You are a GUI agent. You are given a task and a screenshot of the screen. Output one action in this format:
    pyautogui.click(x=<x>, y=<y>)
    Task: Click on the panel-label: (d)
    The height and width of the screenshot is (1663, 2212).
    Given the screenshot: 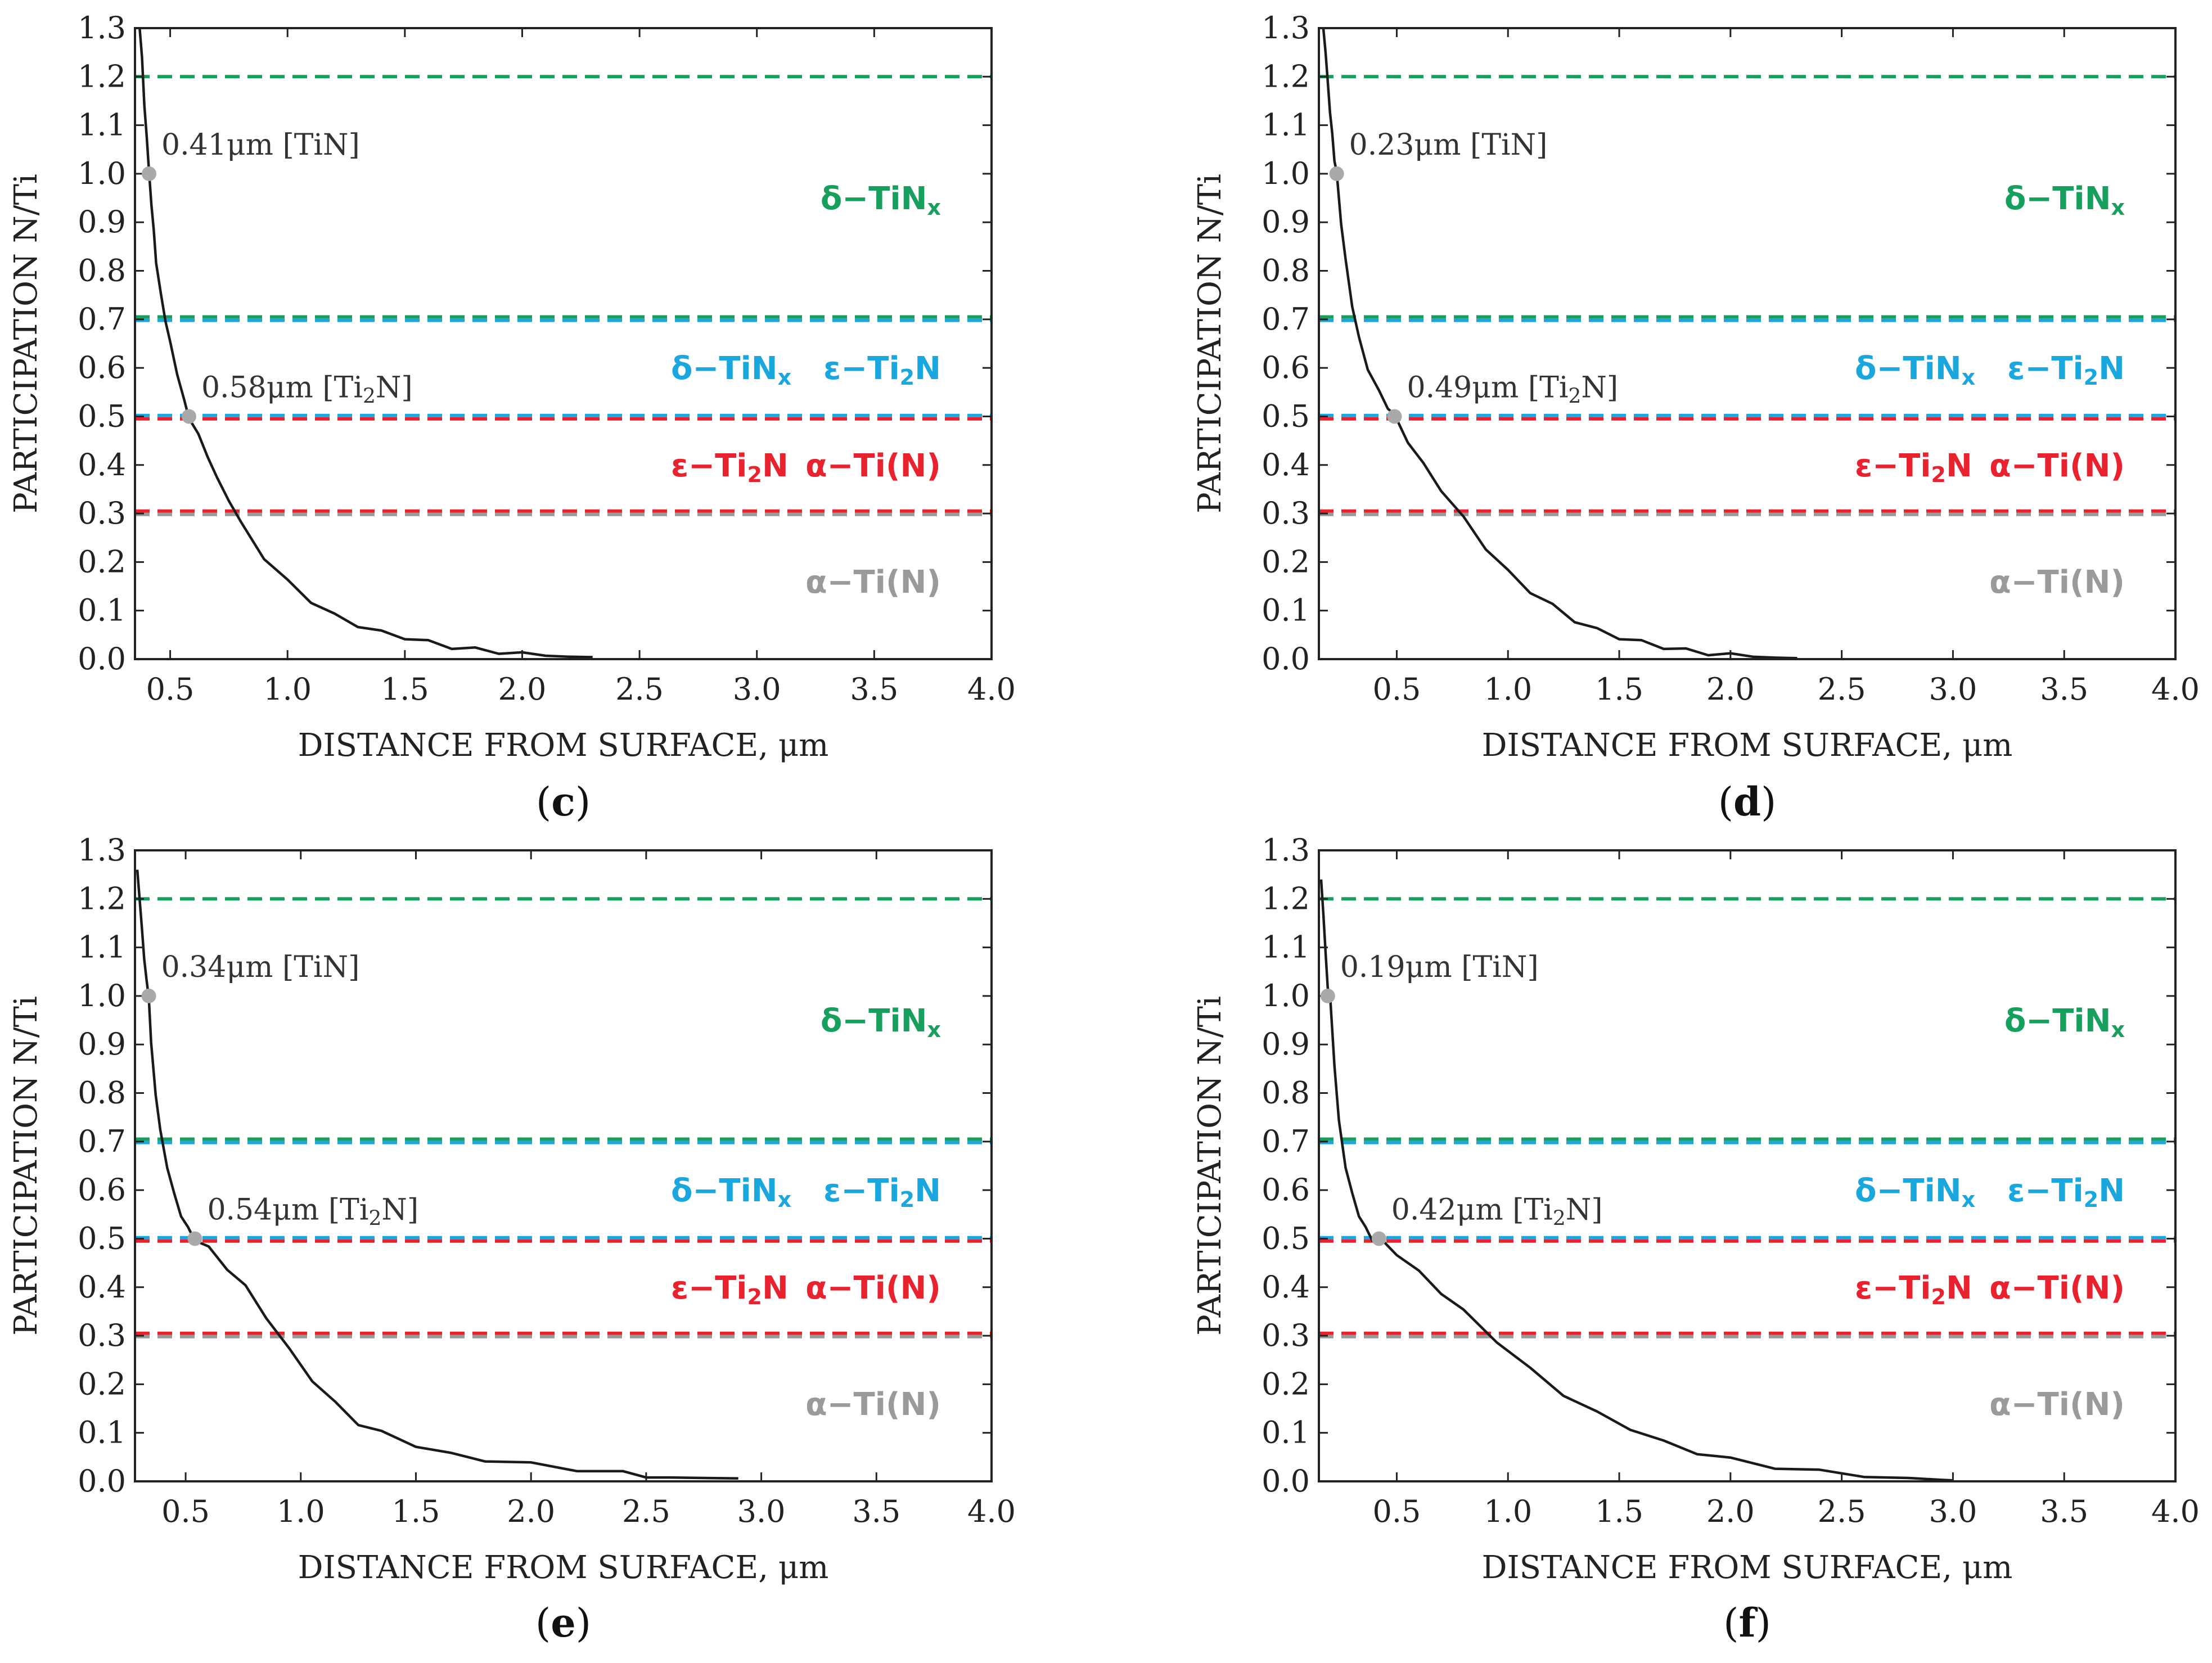 What is the action you would take?
    pyautogui.click(x=1747, y=802)
    